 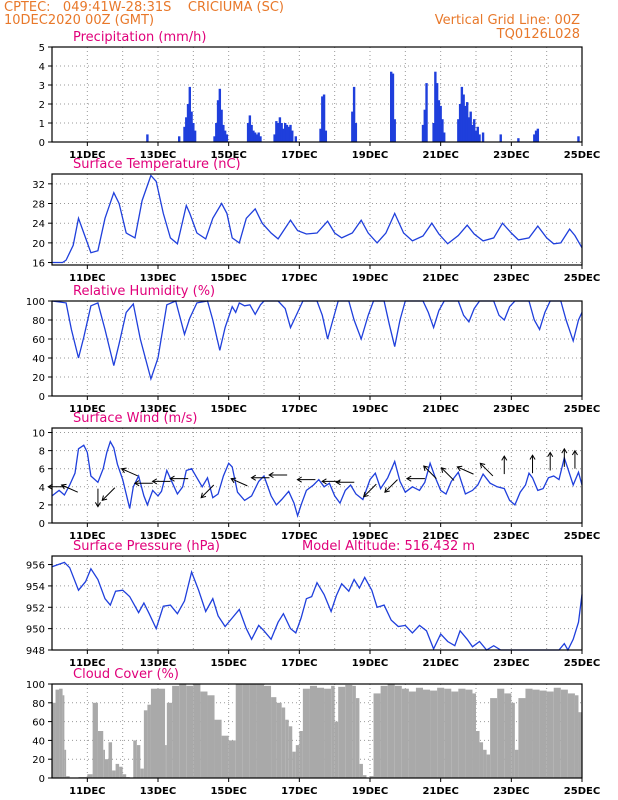 I want to click on ytick-label: 32, so click(x=38, y=185).